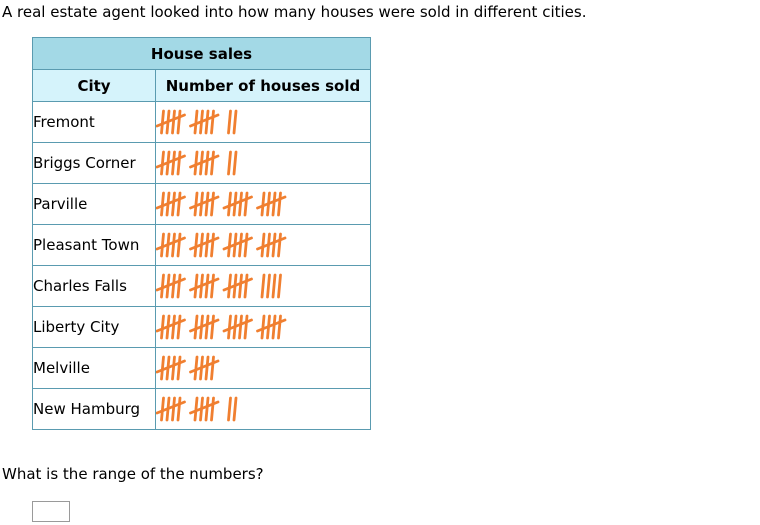 The image size is (760, 525). I want to click on table-row: Parville, so click(201, 204).